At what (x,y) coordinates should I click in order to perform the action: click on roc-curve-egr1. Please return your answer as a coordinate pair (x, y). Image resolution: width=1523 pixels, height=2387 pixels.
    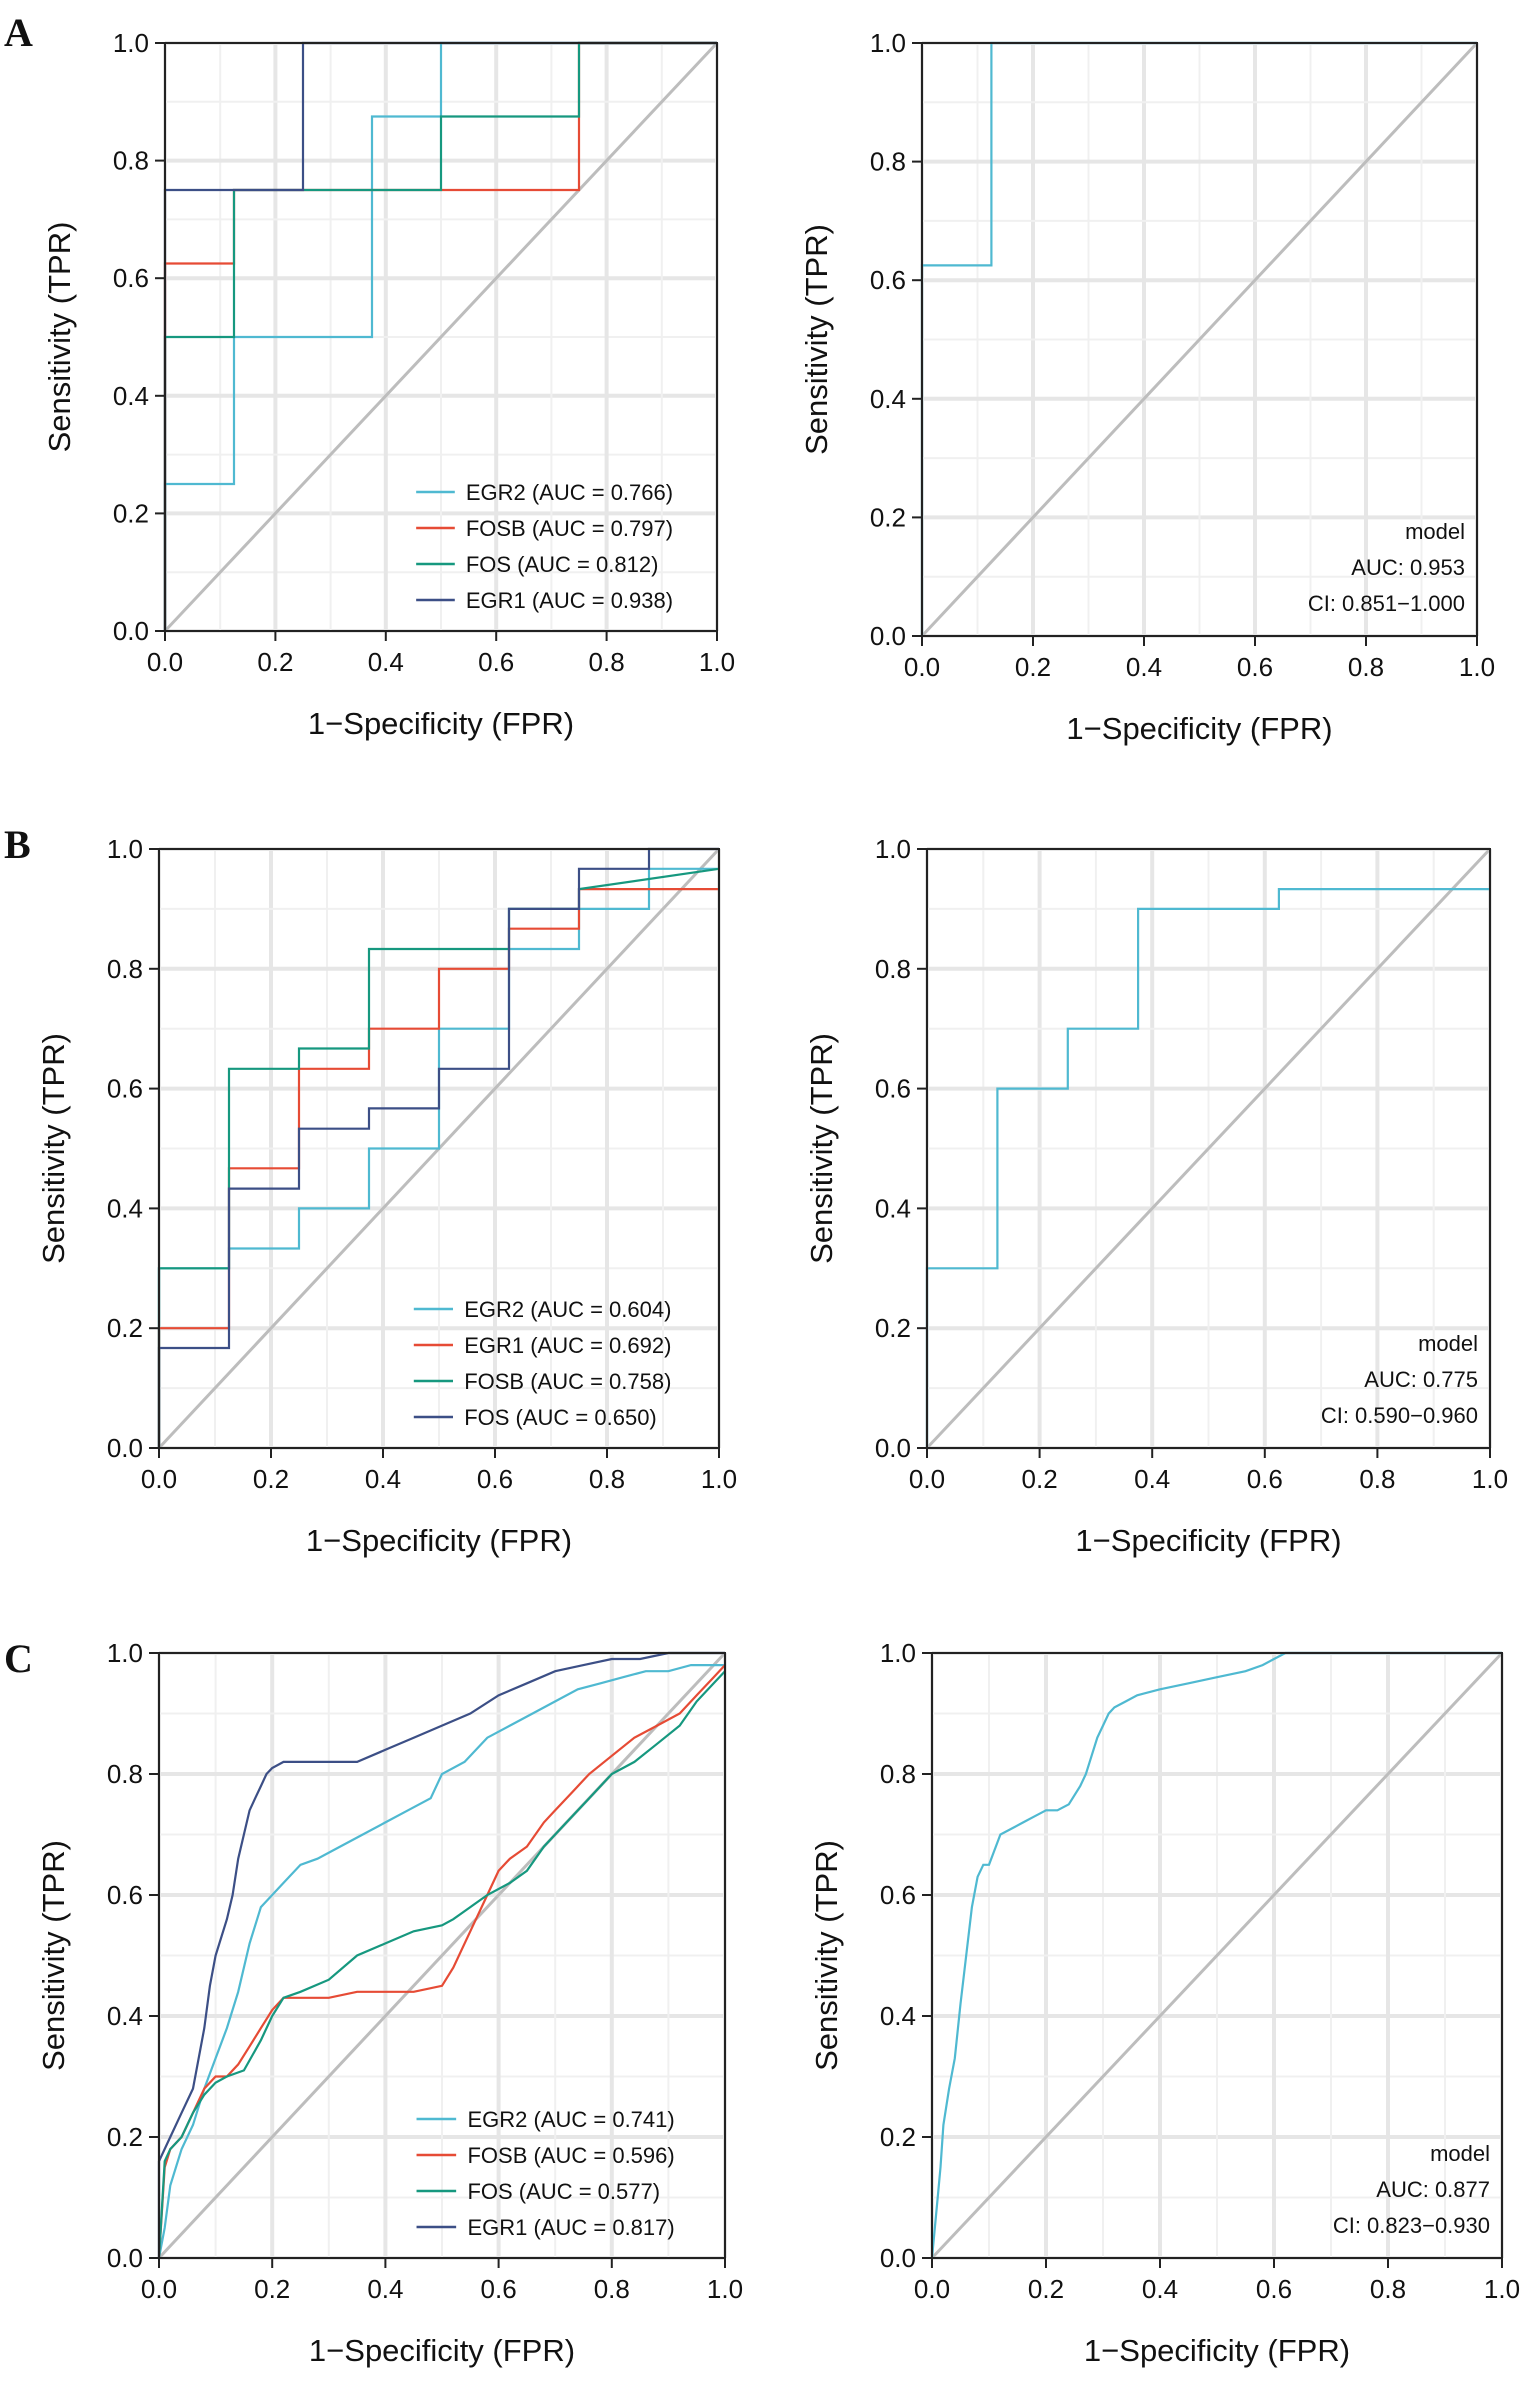
    Looking at the image, I should click on (441, 1954).